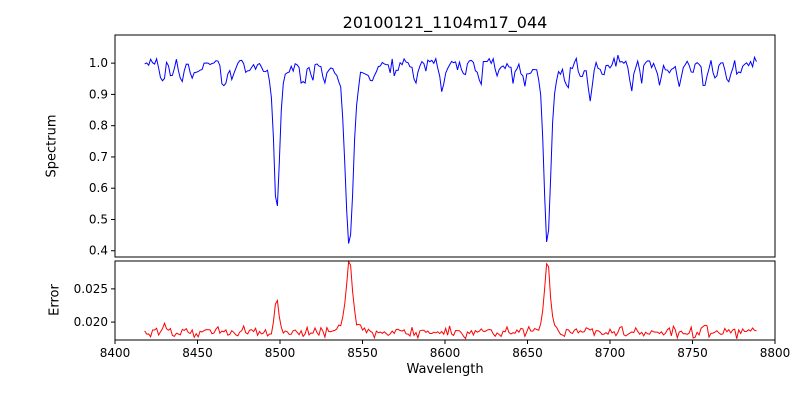 The width and height of the screenshot is (800, 400). What do you see at coordinates (98, 188) in the screenshot?
I see `spectrum-y-tick-label: 0.6` at bounding box center [98, 188].